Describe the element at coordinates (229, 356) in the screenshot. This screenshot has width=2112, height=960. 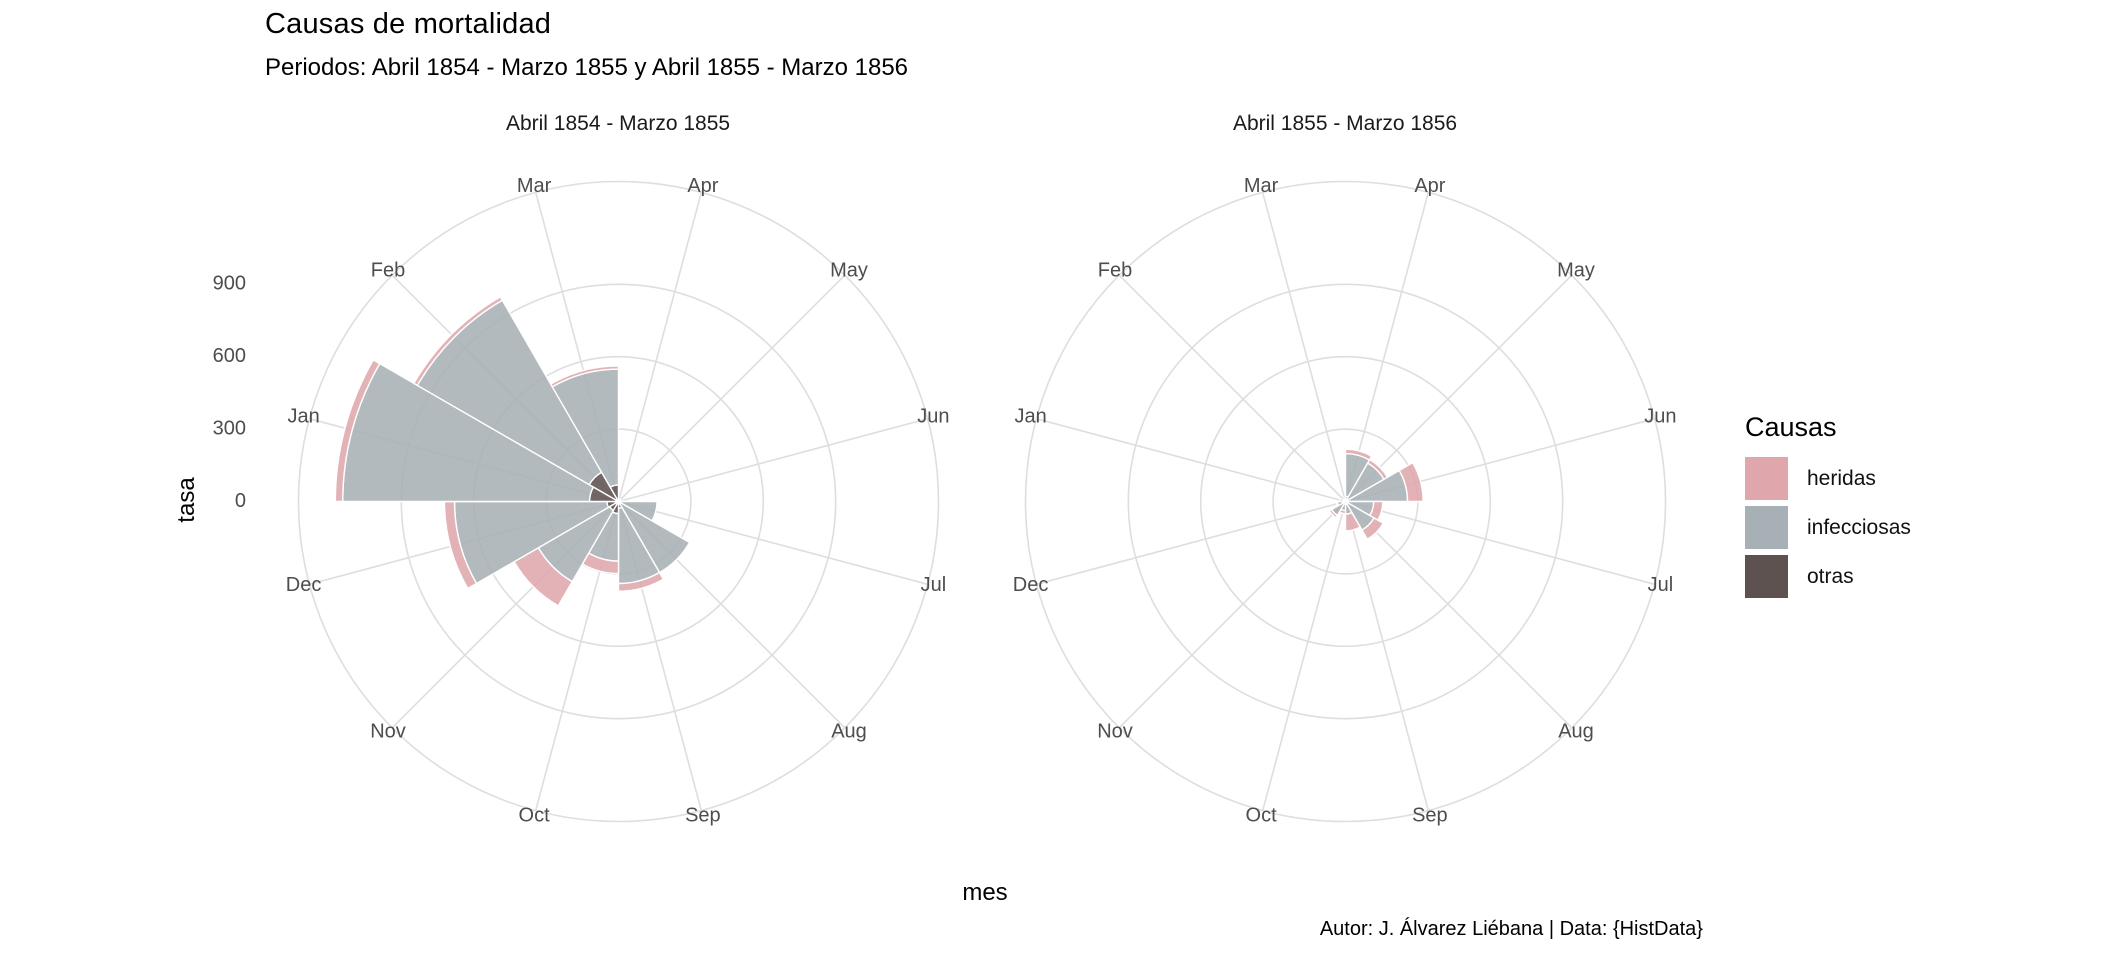
I see `y-tick-label-600: 600` at that location.